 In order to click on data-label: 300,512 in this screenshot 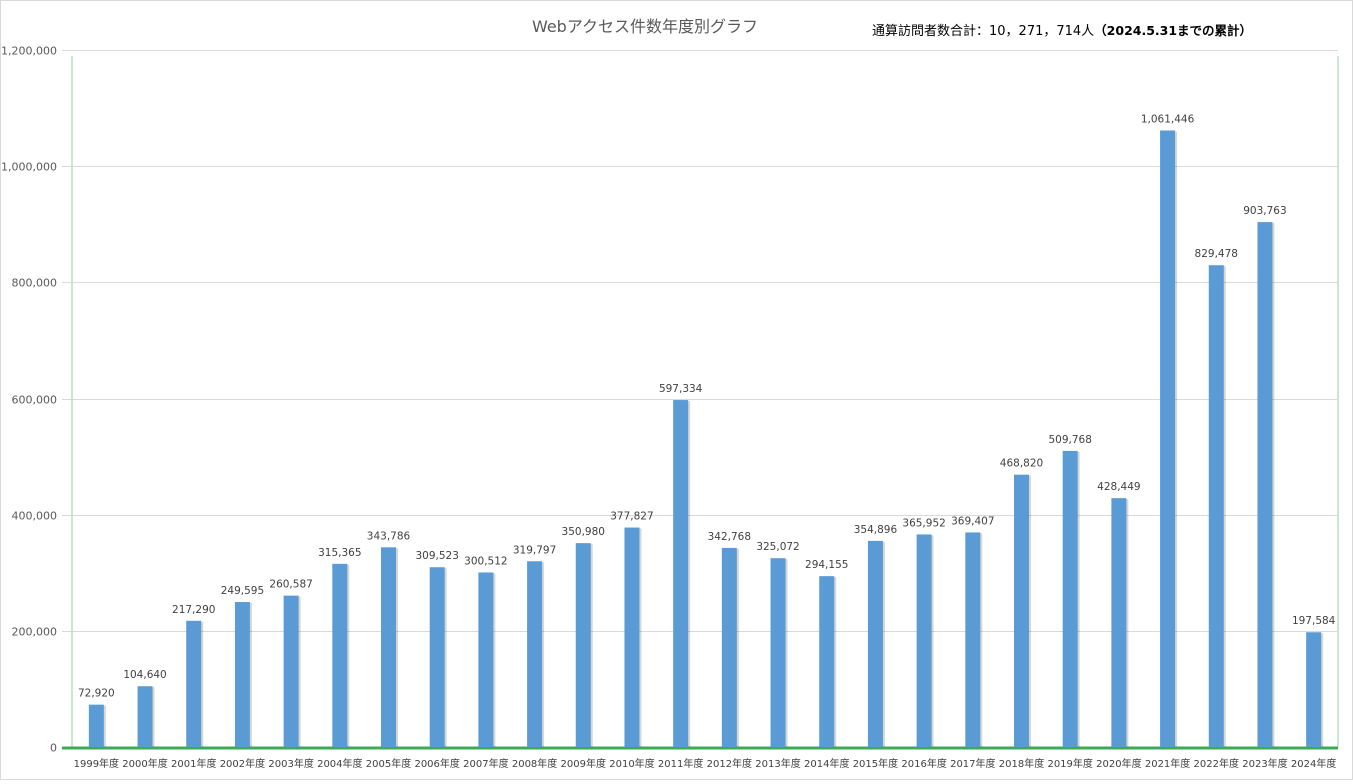, I will do `click(485, 561)`.